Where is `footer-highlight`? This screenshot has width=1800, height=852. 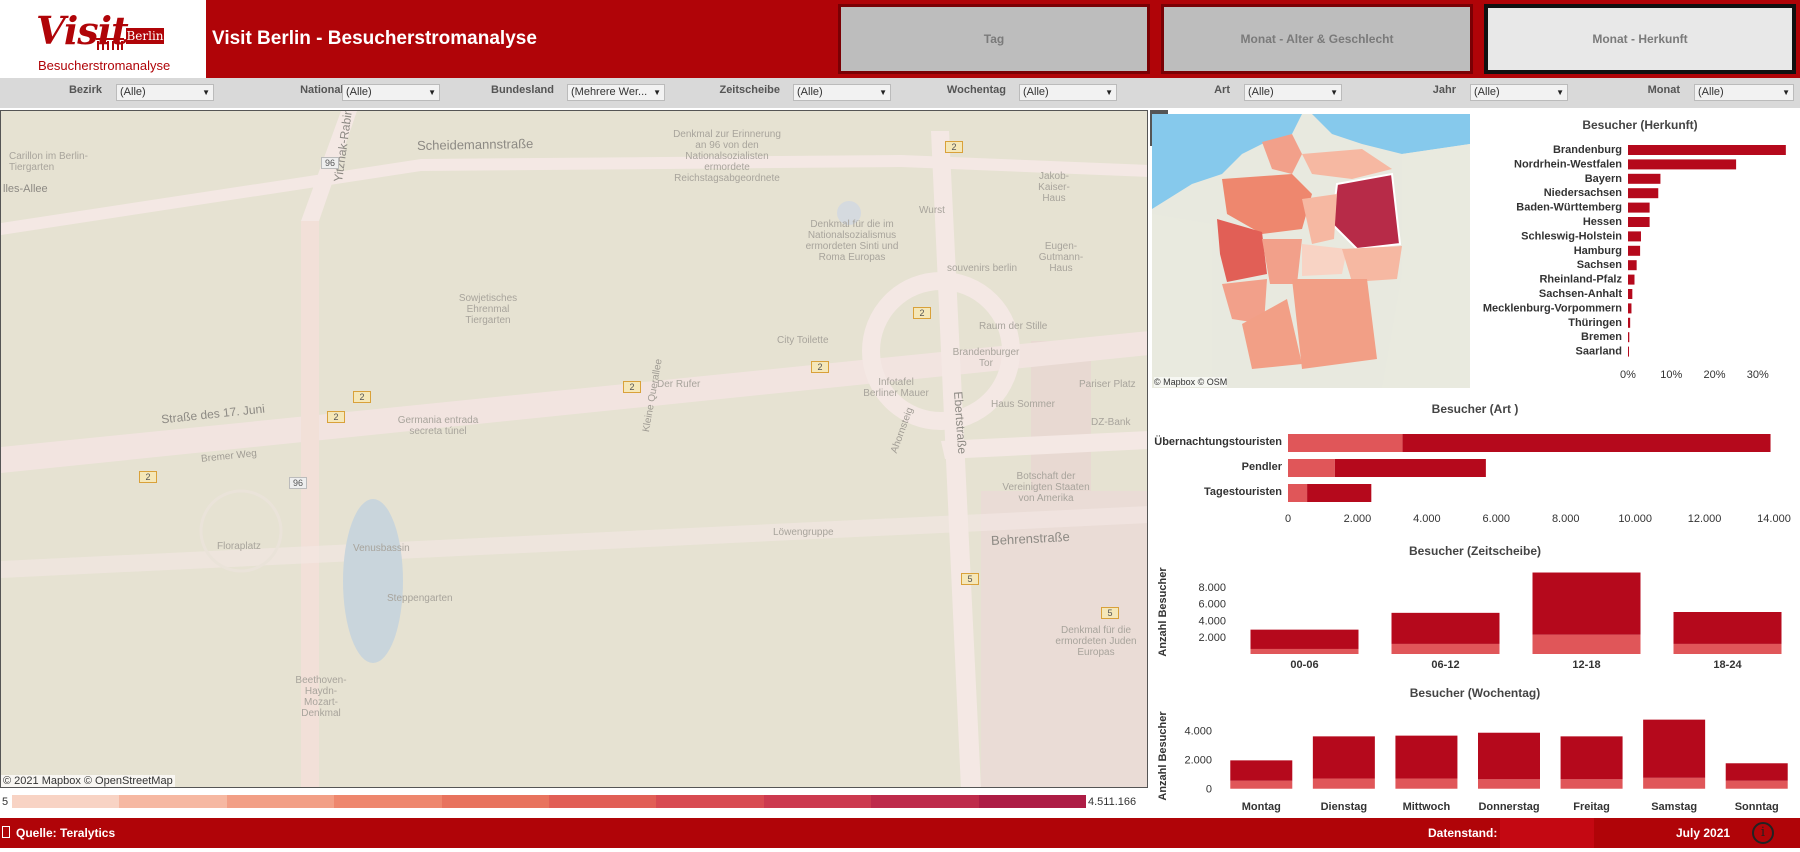
footer-highlight is located at coordinates (1547, 833).